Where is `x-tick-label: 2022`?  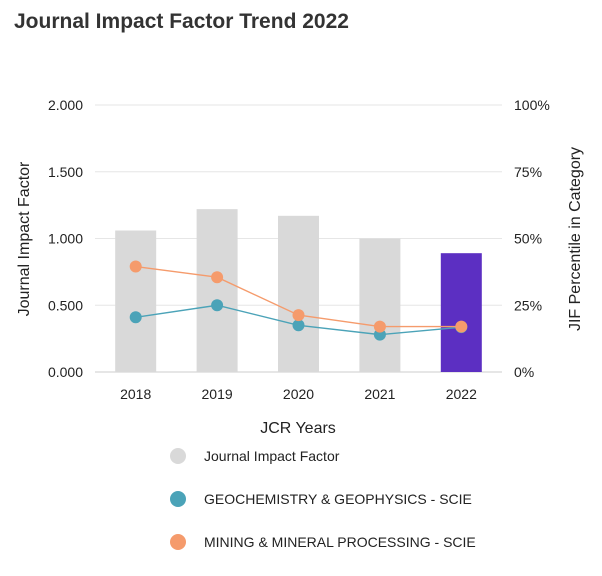 x-tick-label: 2022 is located at coordinates (461, 394).